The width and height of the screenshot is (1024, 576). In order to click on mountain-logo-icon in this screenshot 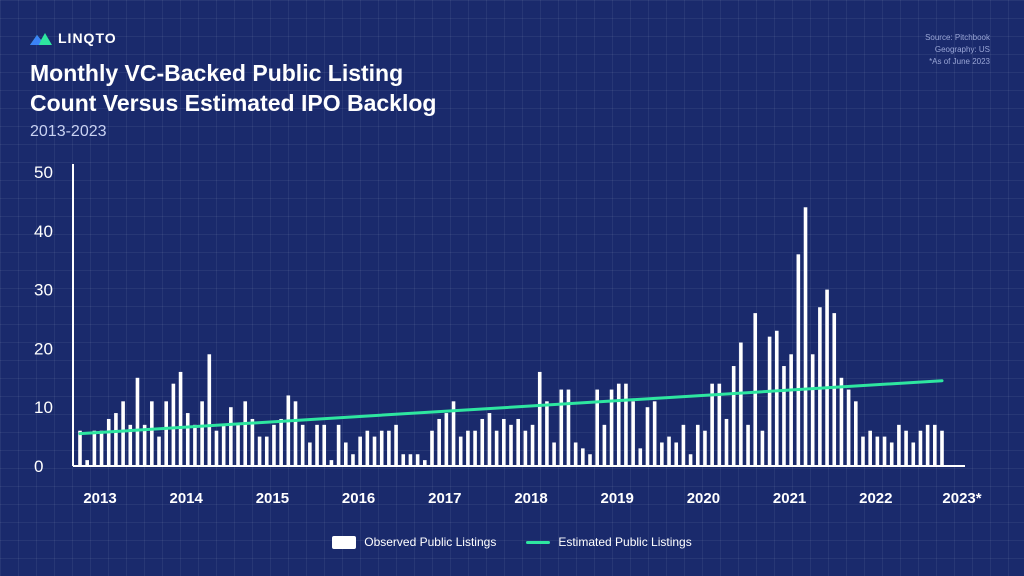, I will do `click(41, 39)`.